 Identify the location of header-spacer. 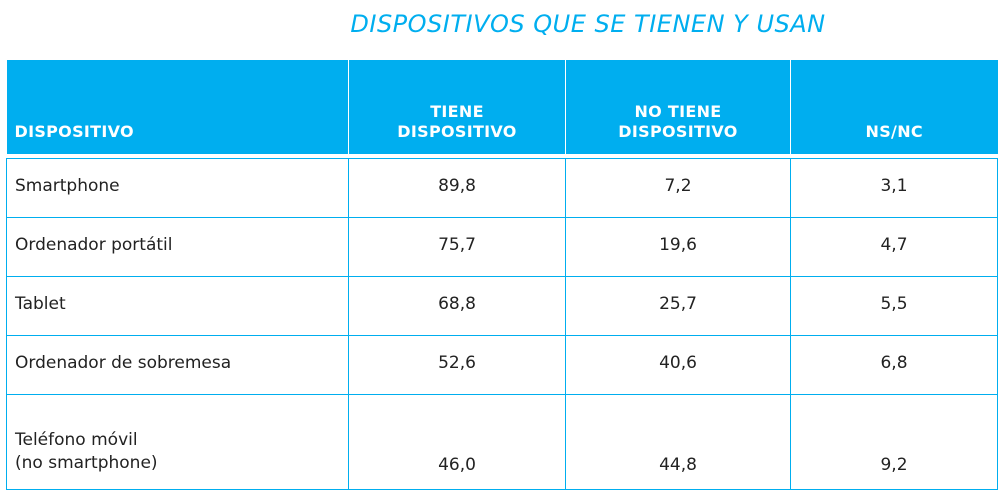
(502, 156).